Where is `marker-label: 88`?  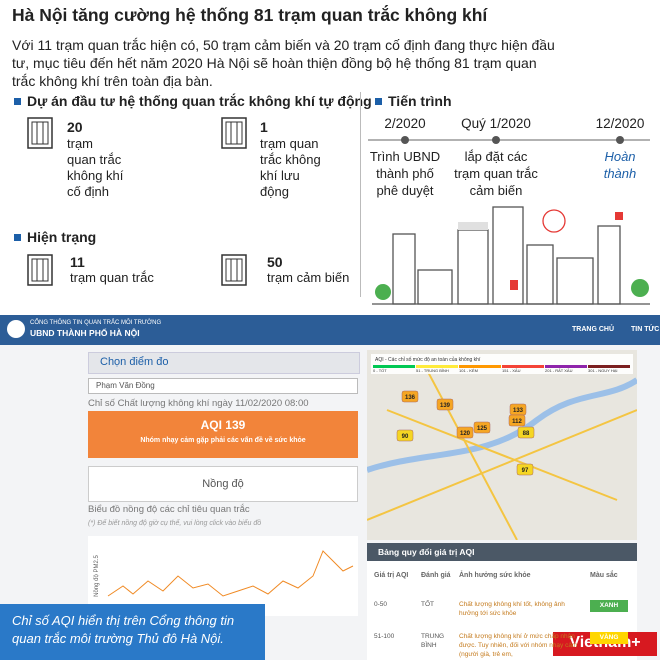
marker-label: 88 is located at coordinates (526, 434).